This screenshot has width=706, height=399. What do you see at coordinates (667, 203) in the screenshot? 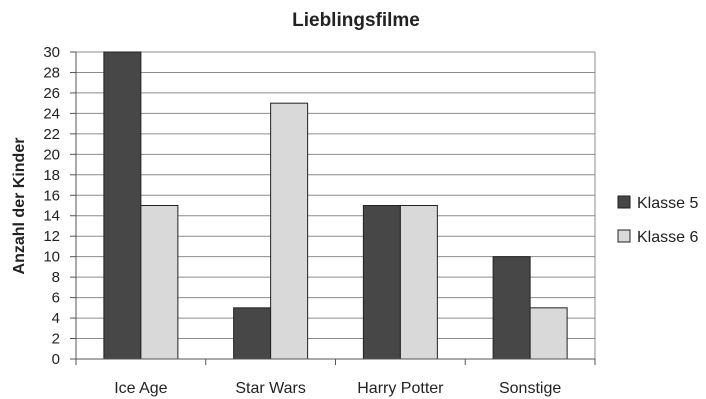
I see `legend-label: Klasse 5` at bounding box center [667, 203].